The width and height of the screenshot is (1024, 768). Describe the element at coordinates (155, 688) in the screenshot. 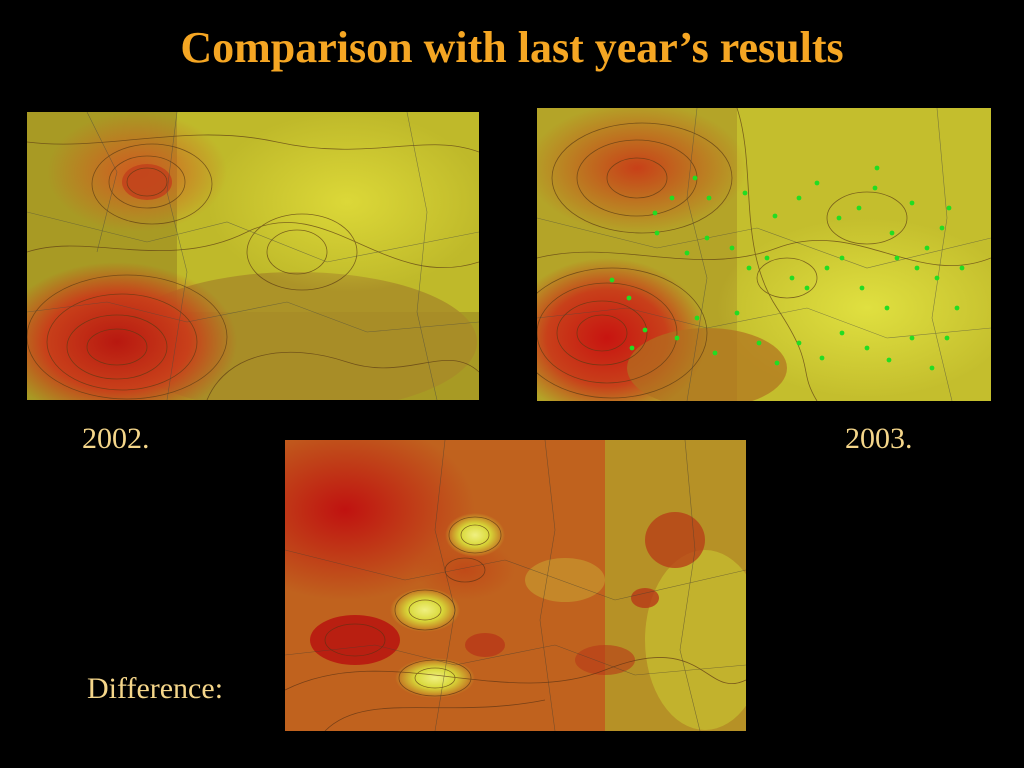

I see `caption-difference: Difference:` at that location.